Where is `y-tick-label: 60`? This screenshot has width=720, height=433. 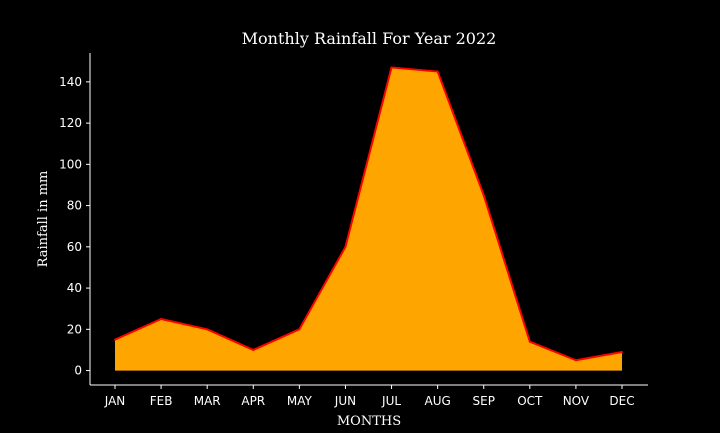
y-tick-label: 60 is located at coordinates (74, 247).